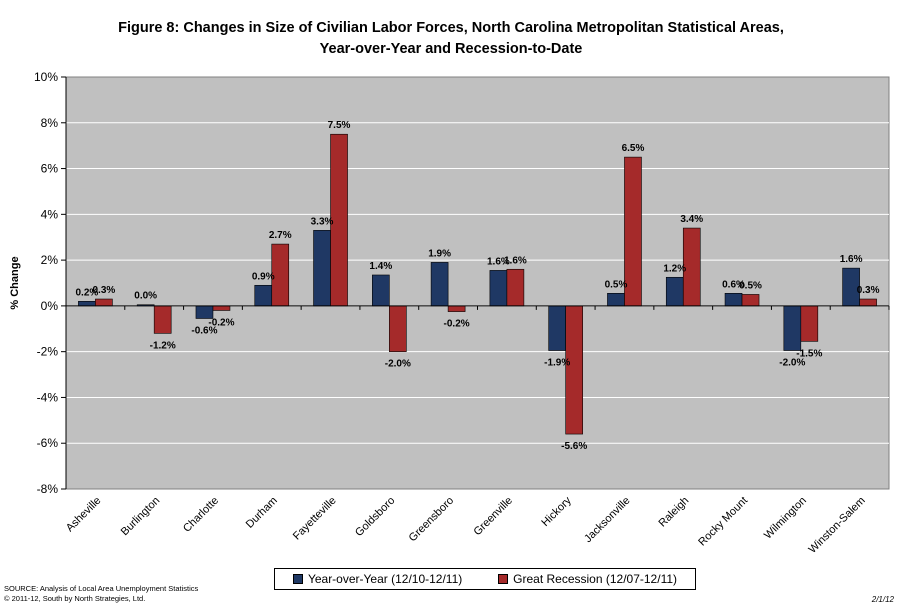  What do you see at coordinates (50, 260) in the screenshot?
I see `y-tick-label: 2%` at bounding box center [50, 260].